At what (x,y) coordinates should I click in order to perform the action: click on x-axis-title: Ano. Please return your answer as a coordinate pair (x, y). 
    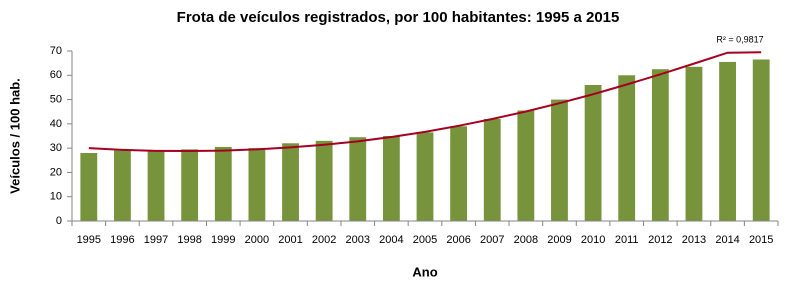
    Looking at the image, I should click on (424, 271).